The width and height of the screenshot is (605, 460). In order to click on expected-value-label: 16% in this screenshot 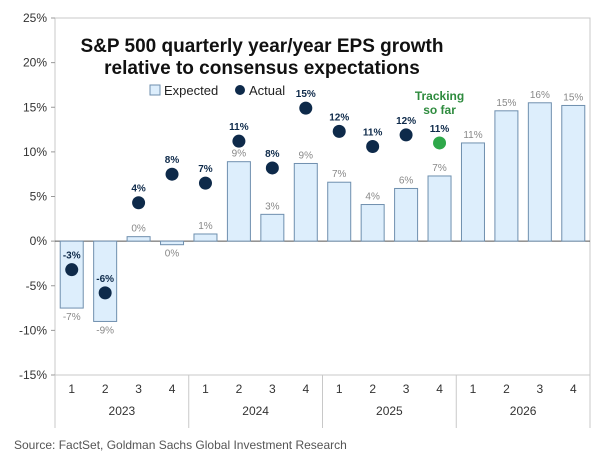, I will do `click(540, 95)`.